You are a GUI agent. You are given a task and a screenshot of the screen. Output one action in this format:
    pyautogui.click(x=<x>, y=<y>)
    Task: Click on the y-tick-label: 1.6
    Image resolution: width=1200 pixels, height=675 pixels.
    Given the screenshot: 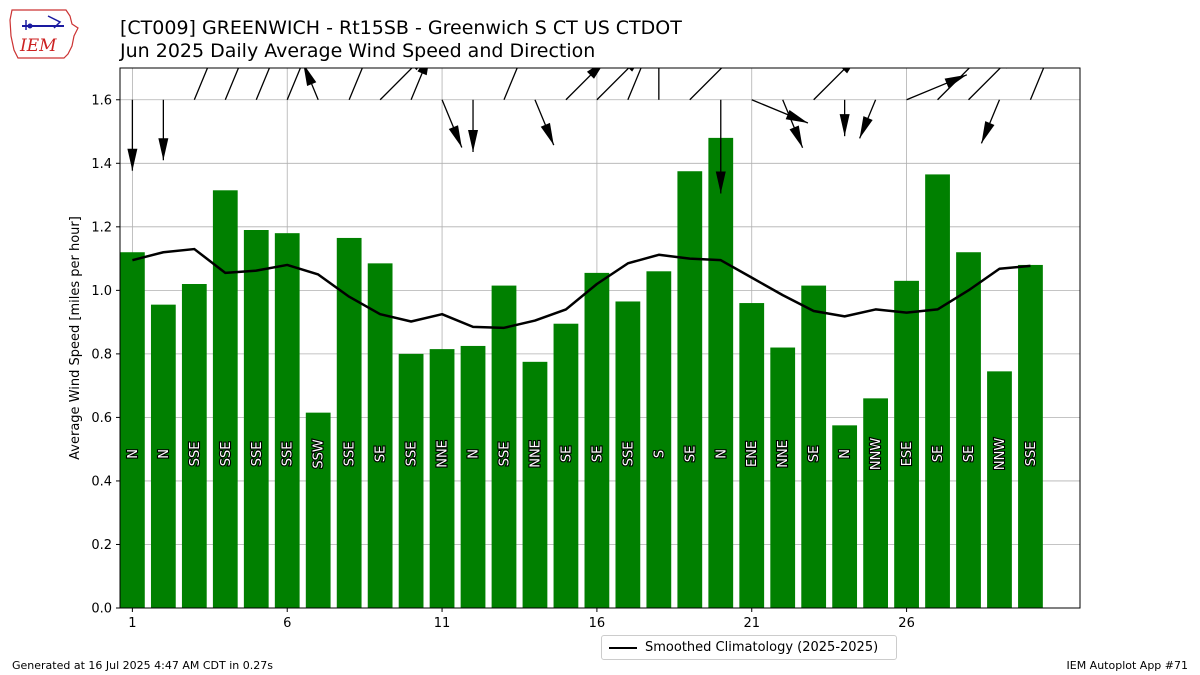 What is the action you would take?
    pyautogui.click(x=101, y=100)
    